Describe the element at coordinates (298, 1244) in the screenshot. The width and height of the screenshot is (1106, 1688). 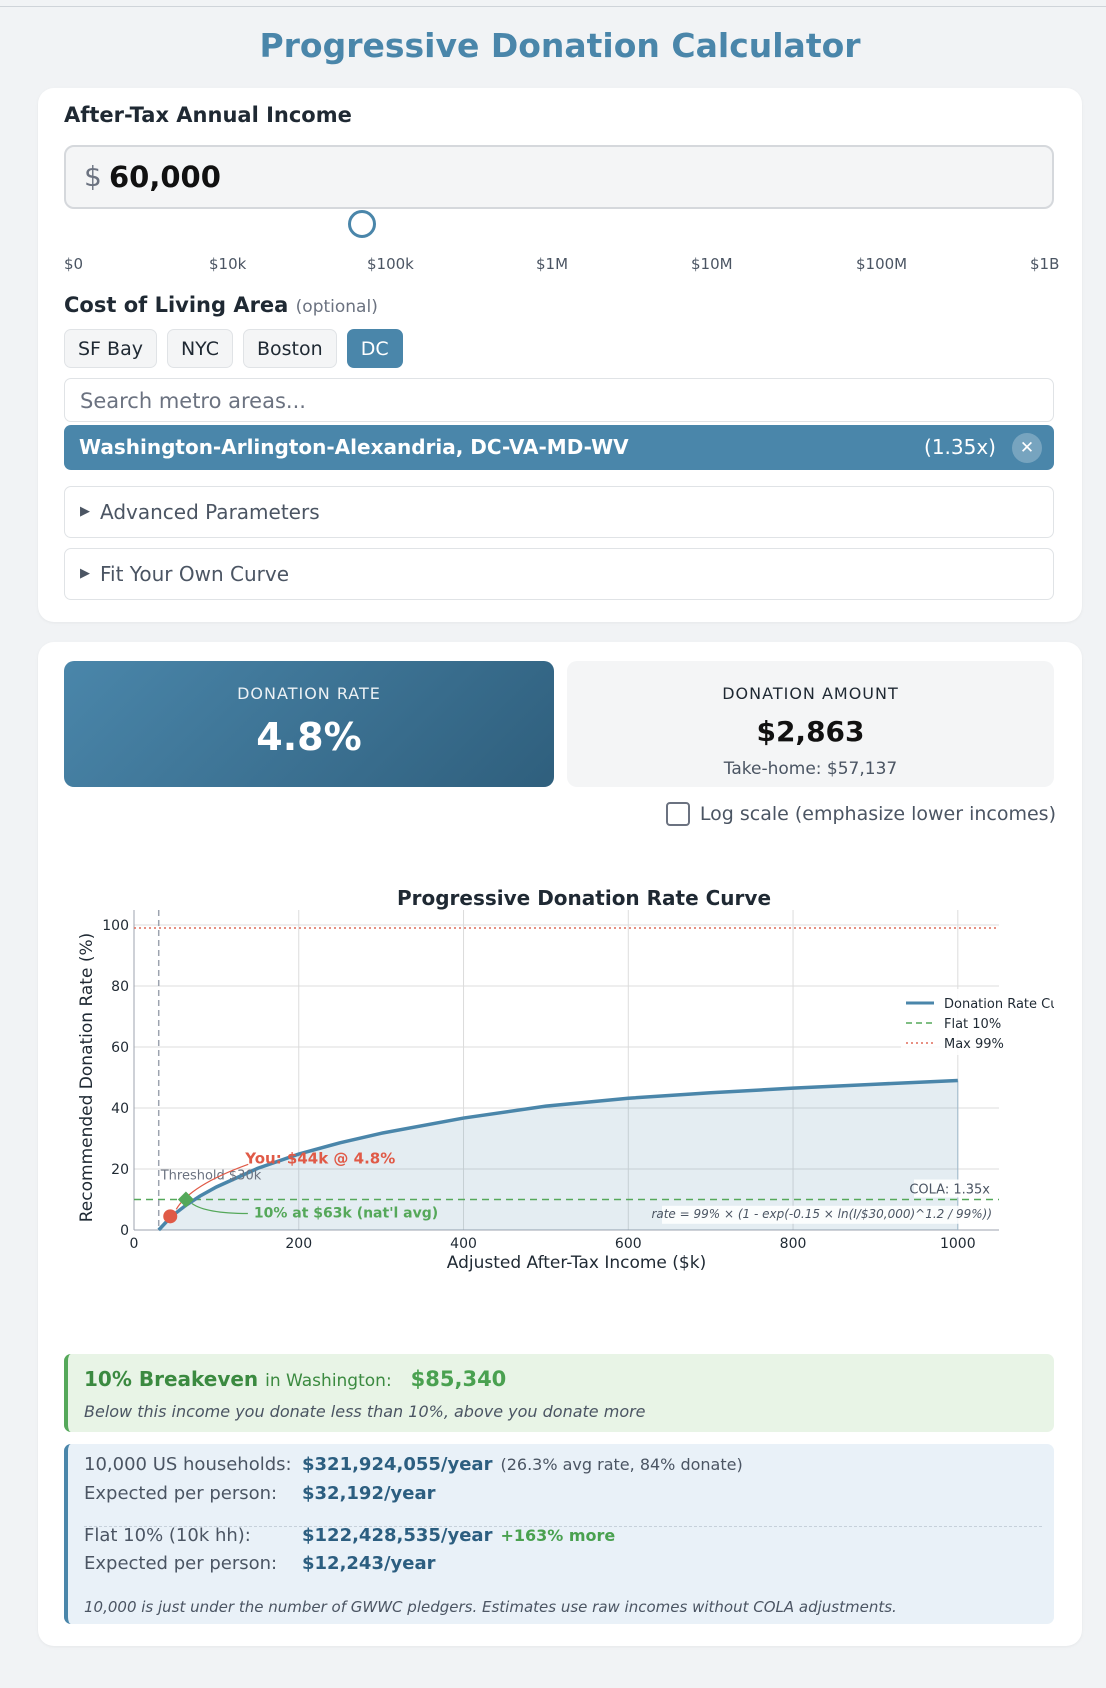
I see `x-tick-label: 200` at that location.